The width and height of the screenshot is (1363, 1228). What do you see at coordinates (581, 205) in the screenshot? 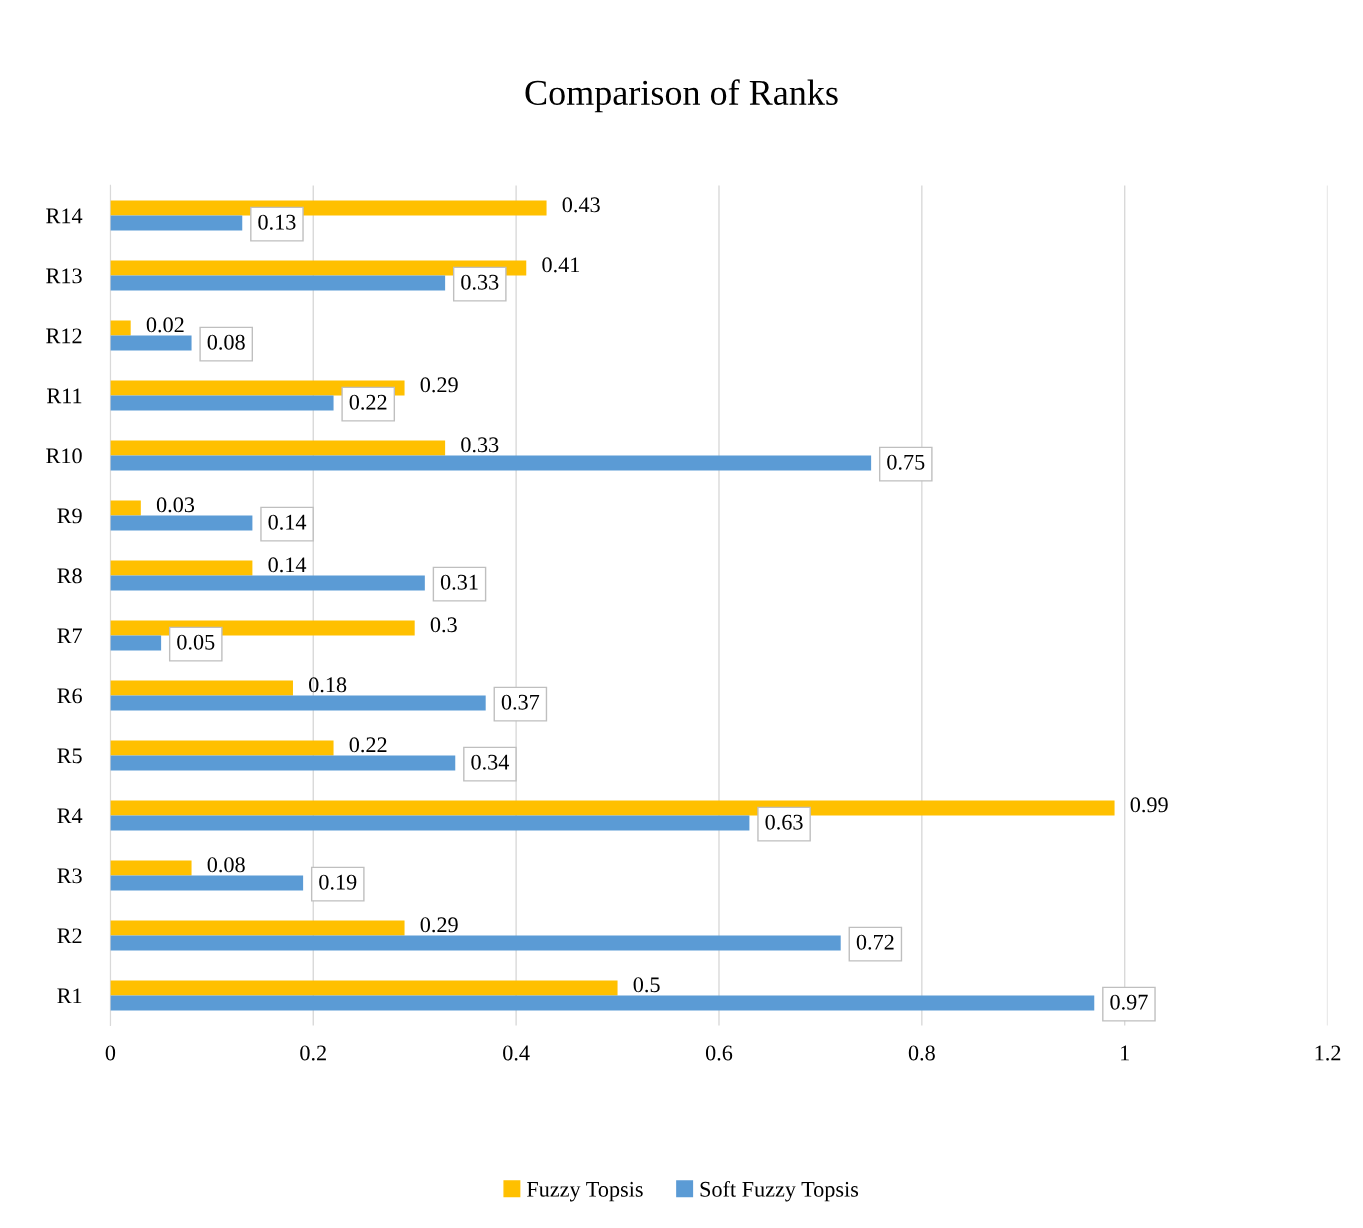
I see `data-label: 0.43` at bounding box center [581, 205].